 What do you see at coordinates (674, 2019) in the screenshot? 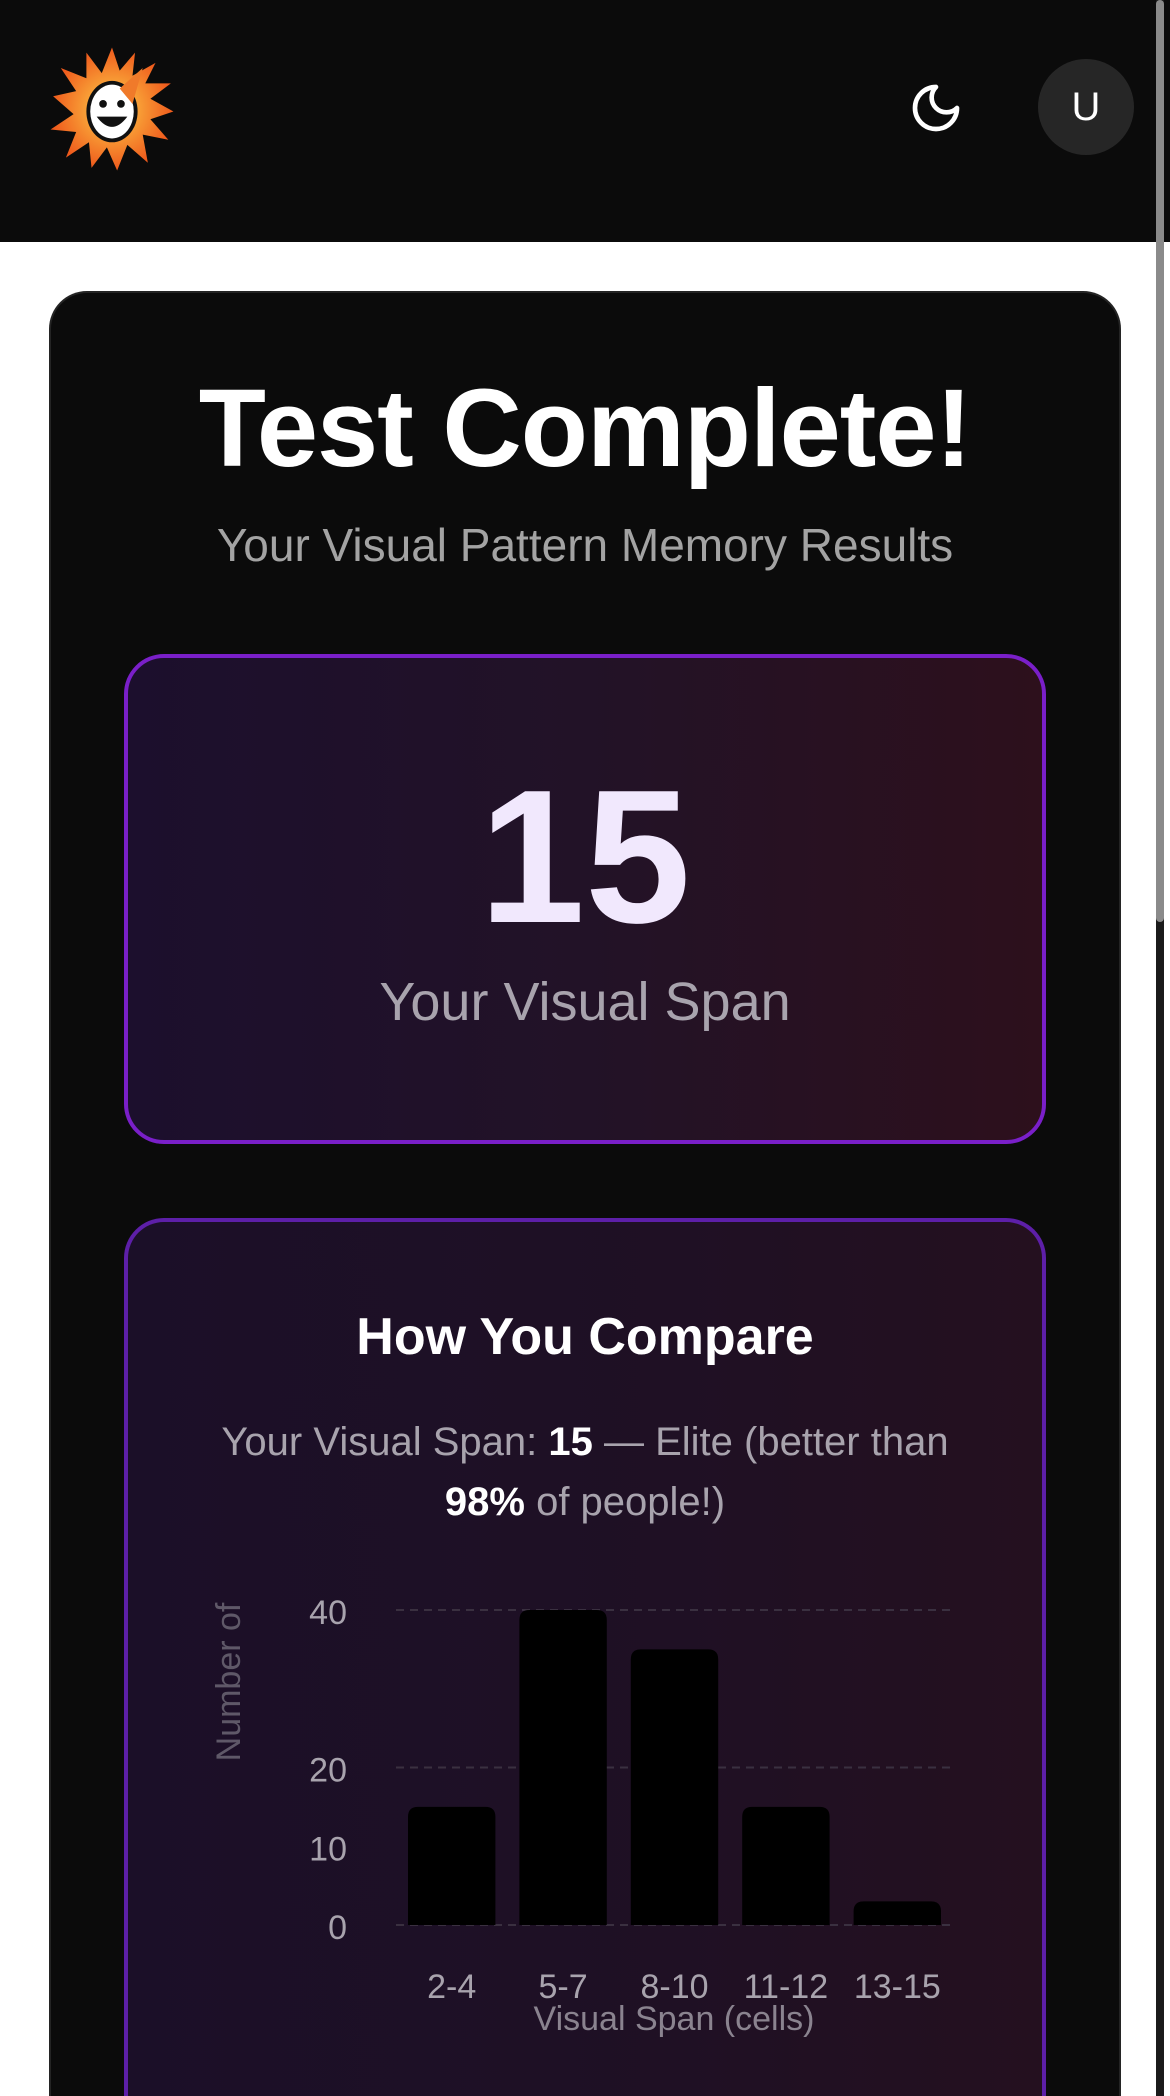
I see `x-axis-label: Visual Span (cells)` at bounding box center [674, 2019].